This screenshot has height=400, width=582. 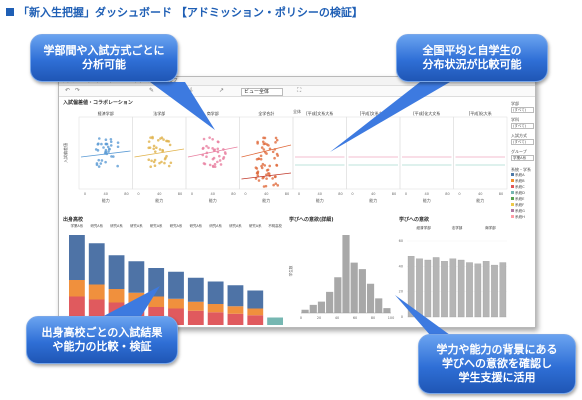 I want to click on type-filter-label: 入試方式, so click(x=519, y=135).